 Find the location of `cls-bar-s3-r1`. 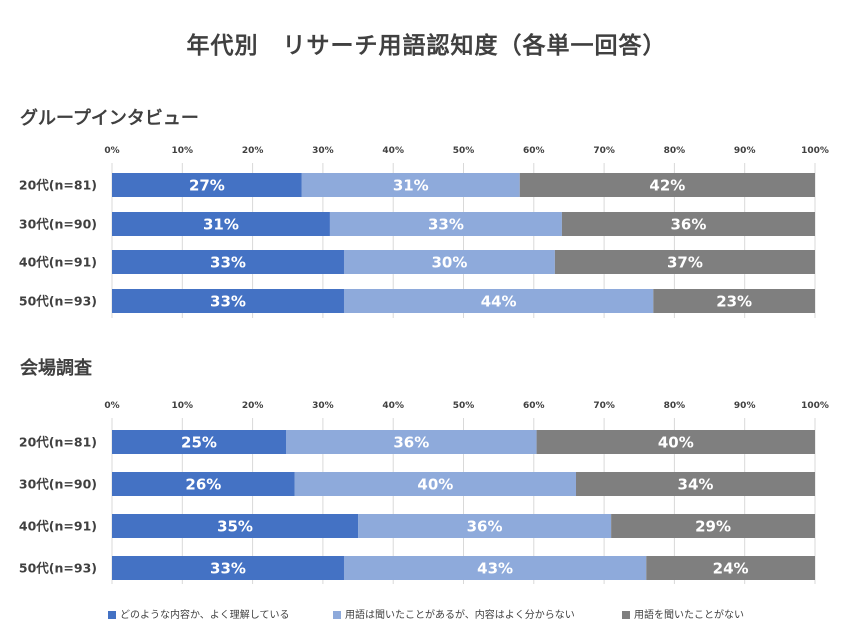

cls-bar-s3-r1 is located at coordinates (695, 484).